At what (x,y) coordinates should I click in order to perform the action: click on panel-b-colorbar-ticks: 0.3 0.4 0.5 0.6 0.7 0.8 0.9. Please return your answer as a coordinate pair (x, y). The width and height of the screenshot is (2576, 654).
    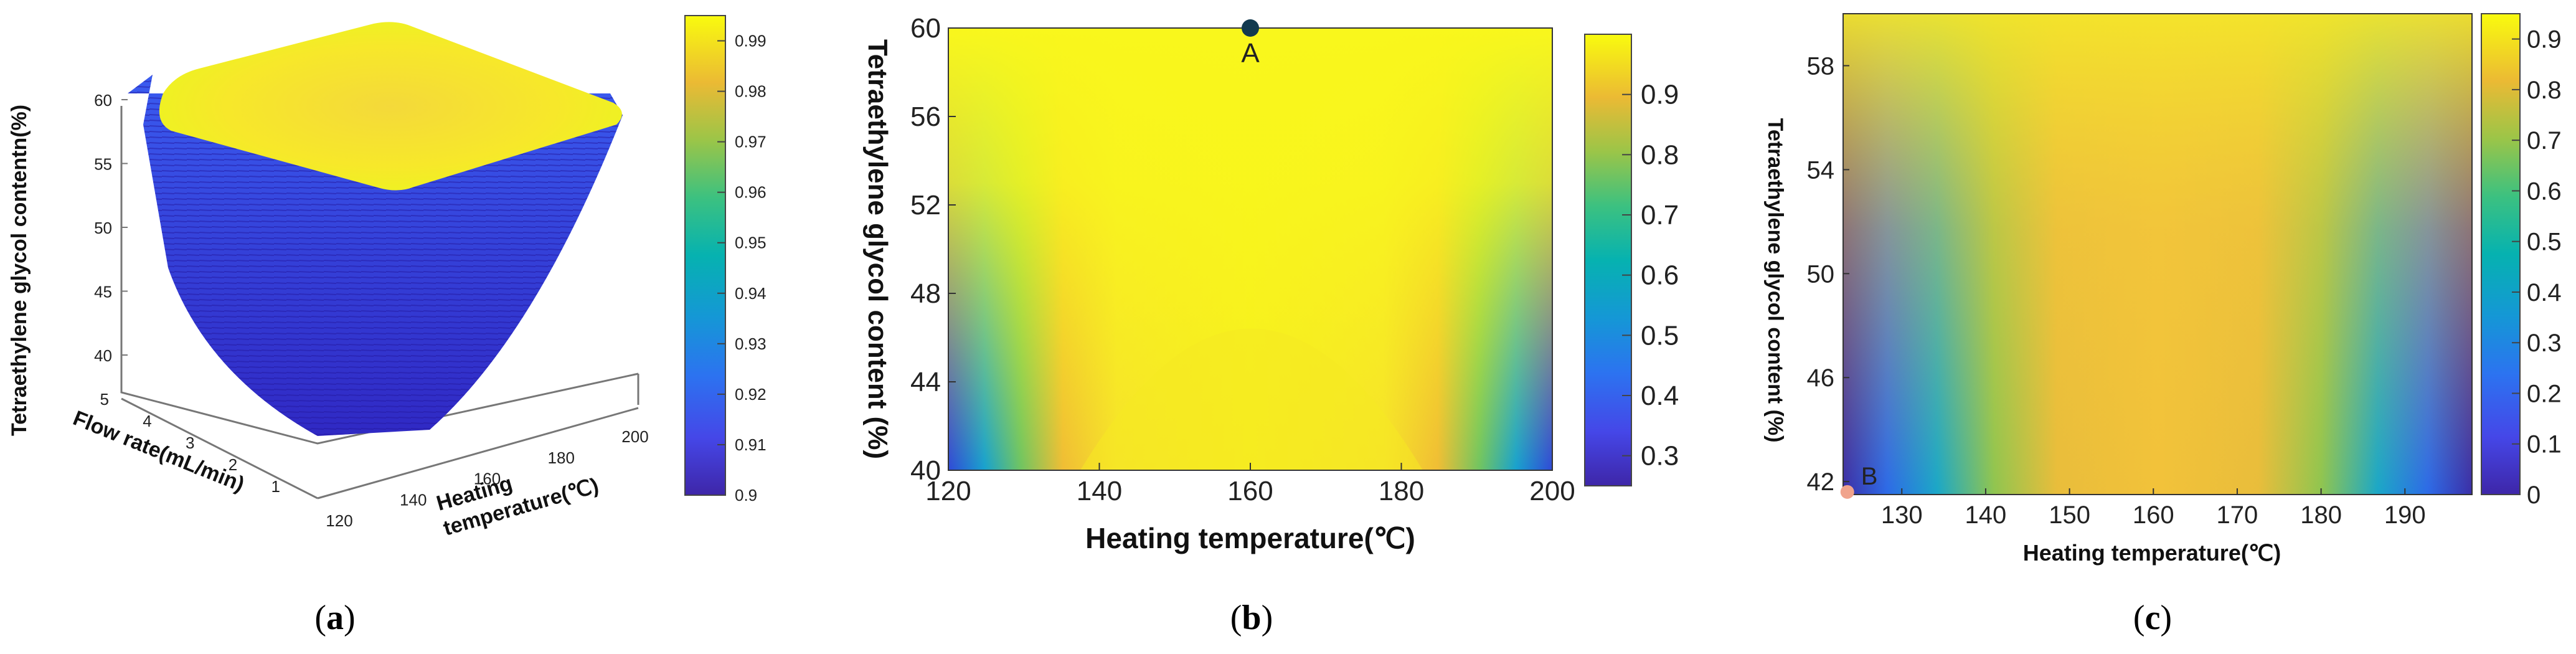
    Looking at the image, I should click on (1650, 276).